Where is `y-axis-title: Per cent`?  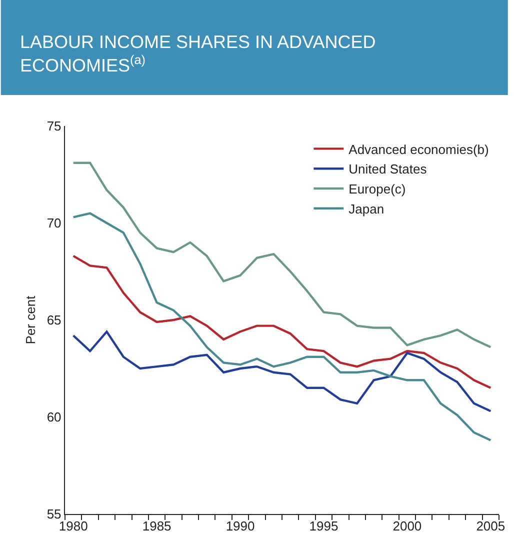
y-axis-title: Per cent is located at coordinates (30, 319).